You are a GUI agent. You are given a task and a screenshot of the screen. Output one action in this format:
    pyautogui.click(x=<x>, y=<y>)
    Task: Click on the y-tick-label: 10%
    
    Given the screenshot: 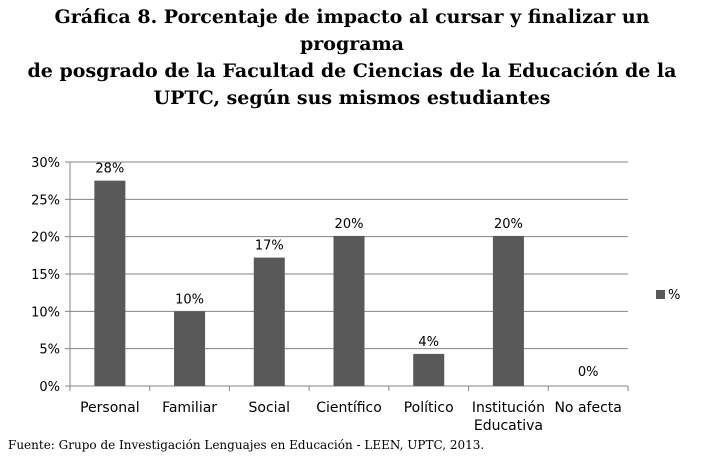 What is the action you would take?
    pyautogui.click(x=45, y=312)
    